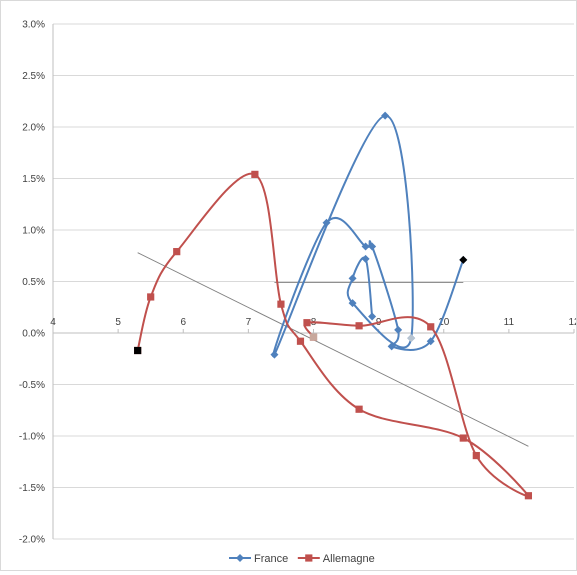  Describe the element at coordinates (32, 488) in the screenshot. I see `y-tick-label: -1.5%` at that location.